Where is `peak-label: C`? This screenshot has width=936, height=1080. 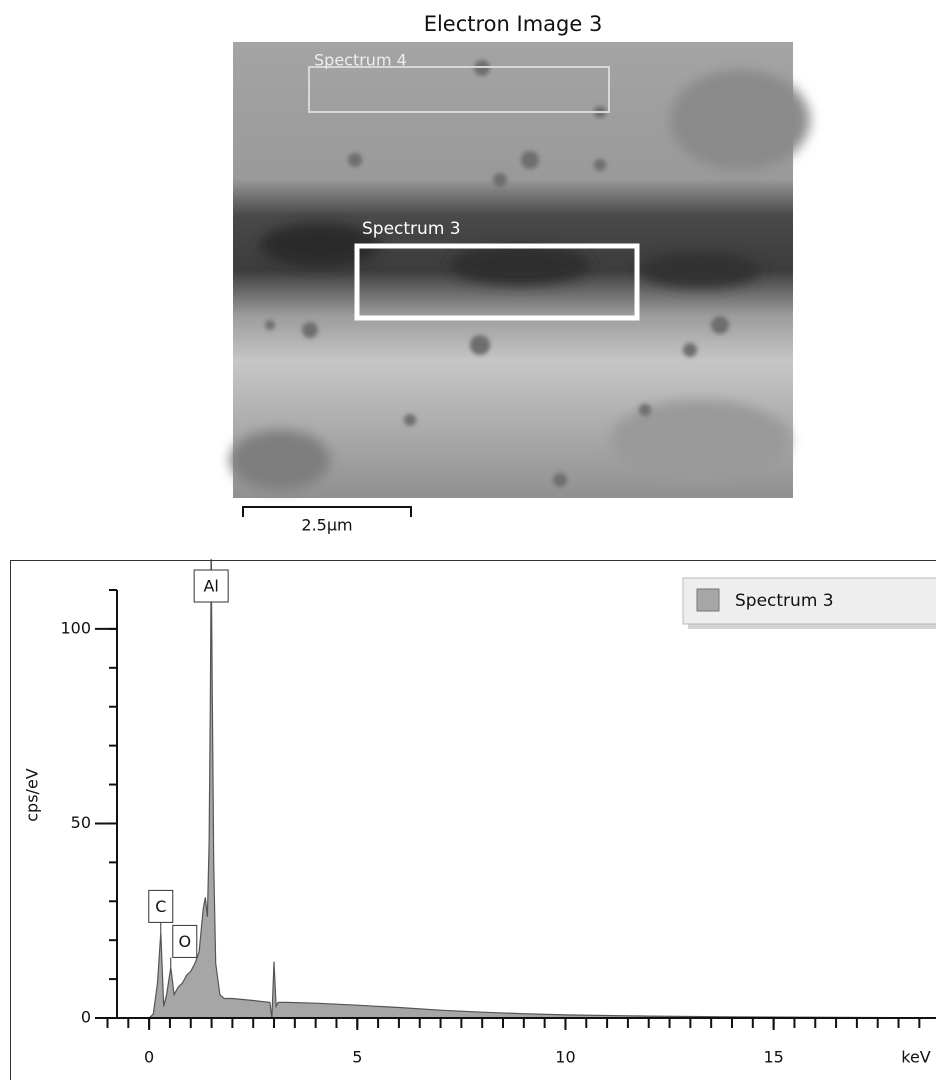 peak-label: C is located at coordinates (160, 906).